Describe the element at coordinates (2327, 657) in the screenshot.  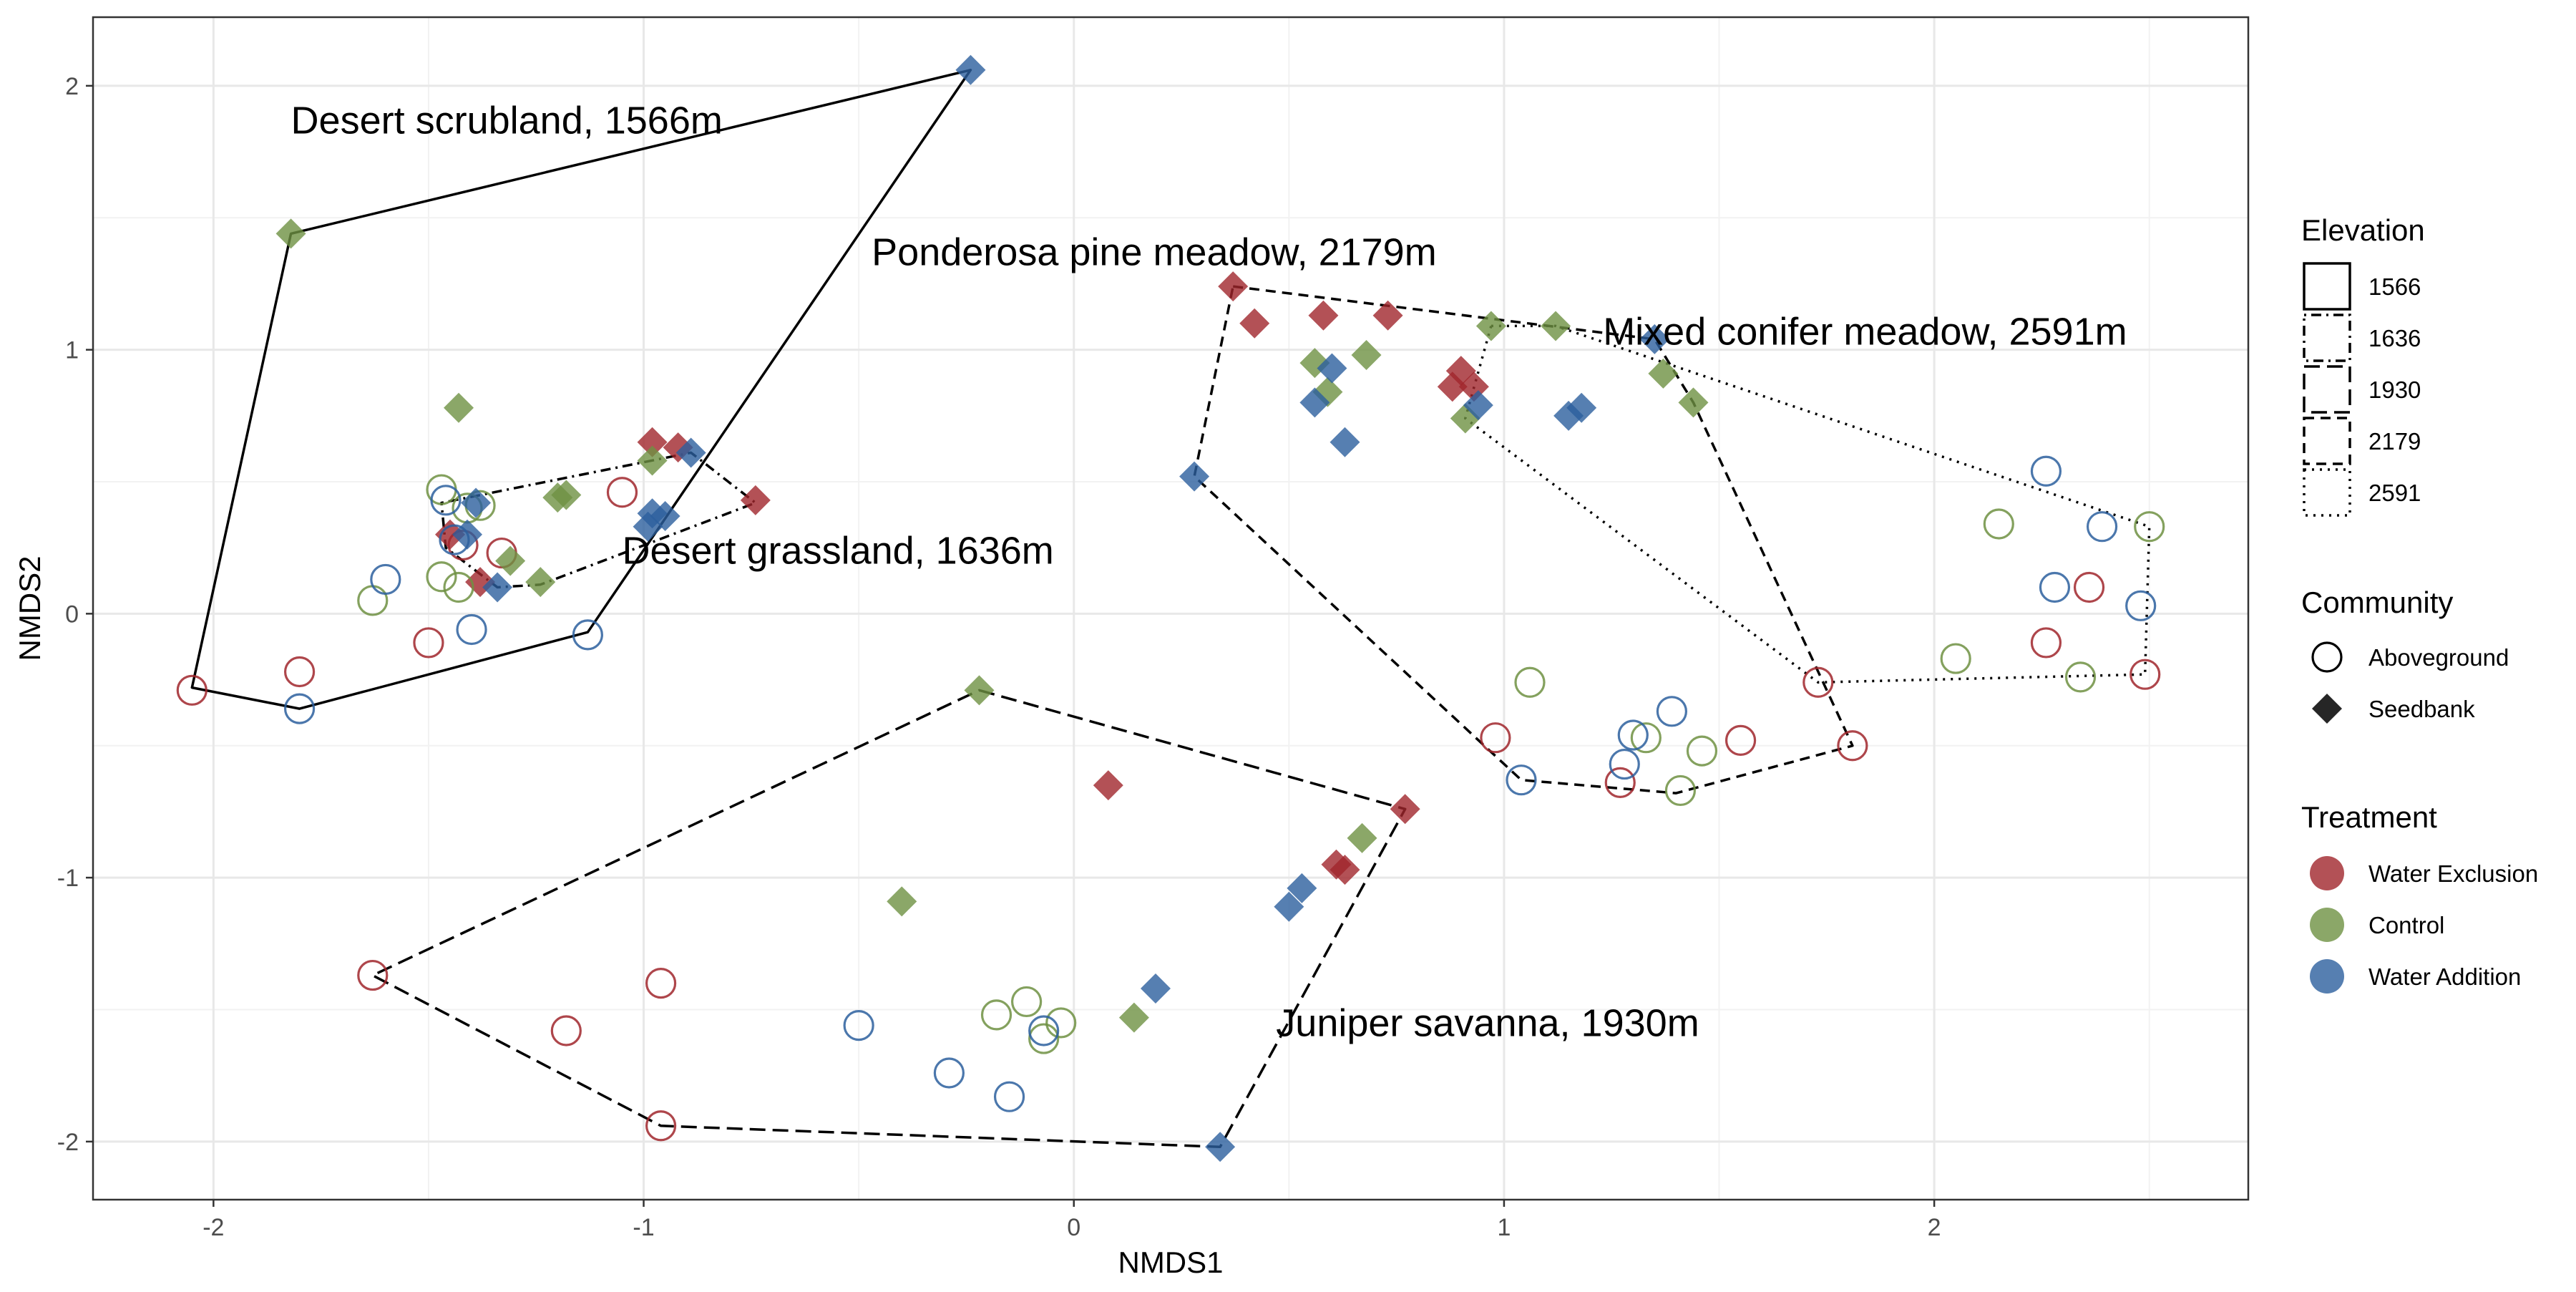
I see `legend-key-aboveground` at that location.